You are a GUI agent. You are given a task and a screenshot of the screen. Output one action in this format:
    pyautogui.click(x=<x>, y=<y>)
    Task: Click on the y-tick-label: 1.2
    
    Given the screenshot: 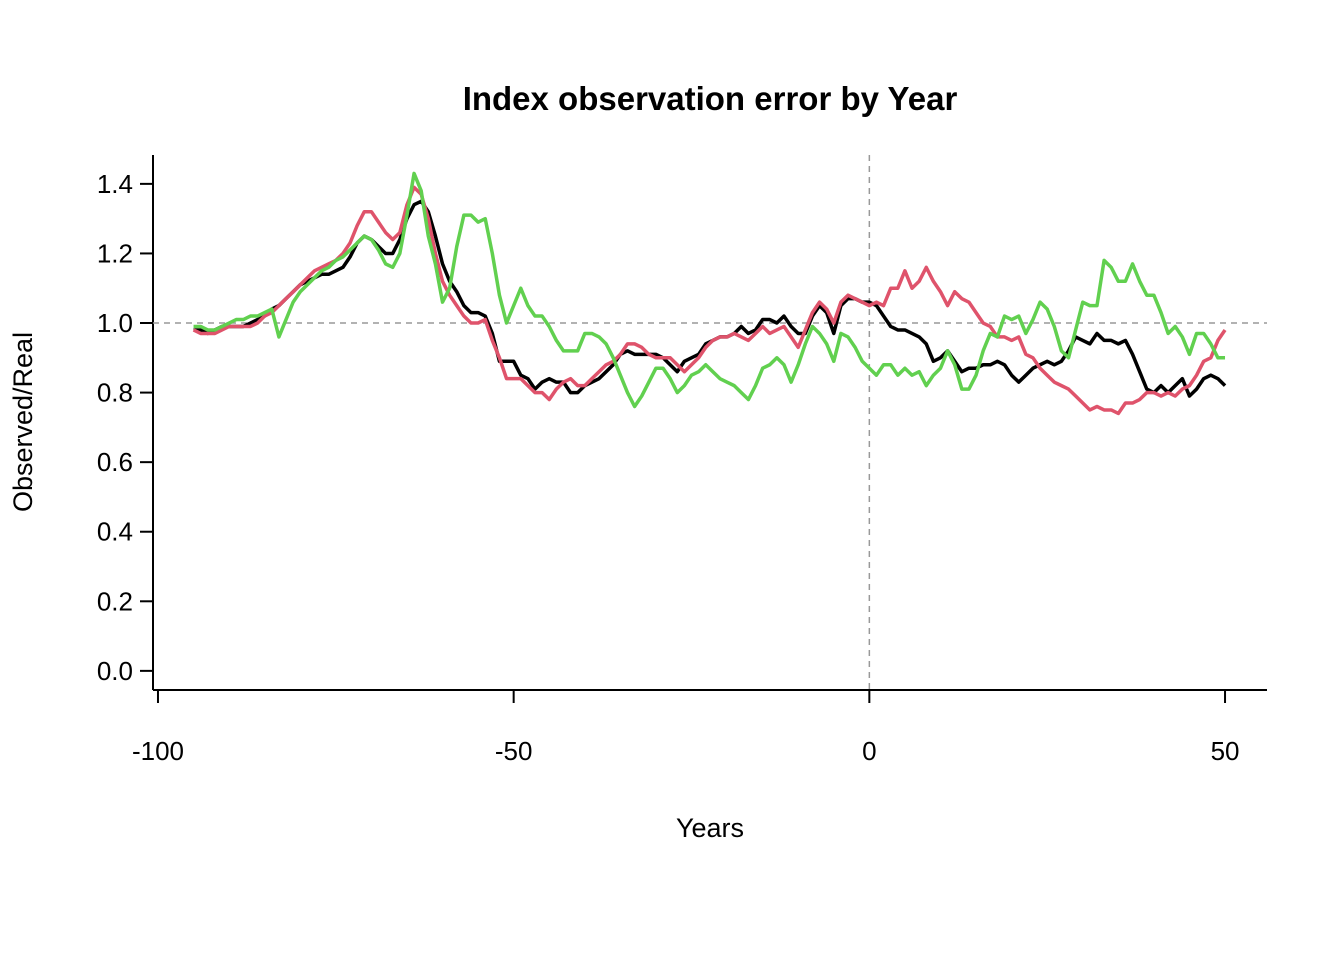 What is the action you would take?
    pyautogui.click(x=115, y=253)
    